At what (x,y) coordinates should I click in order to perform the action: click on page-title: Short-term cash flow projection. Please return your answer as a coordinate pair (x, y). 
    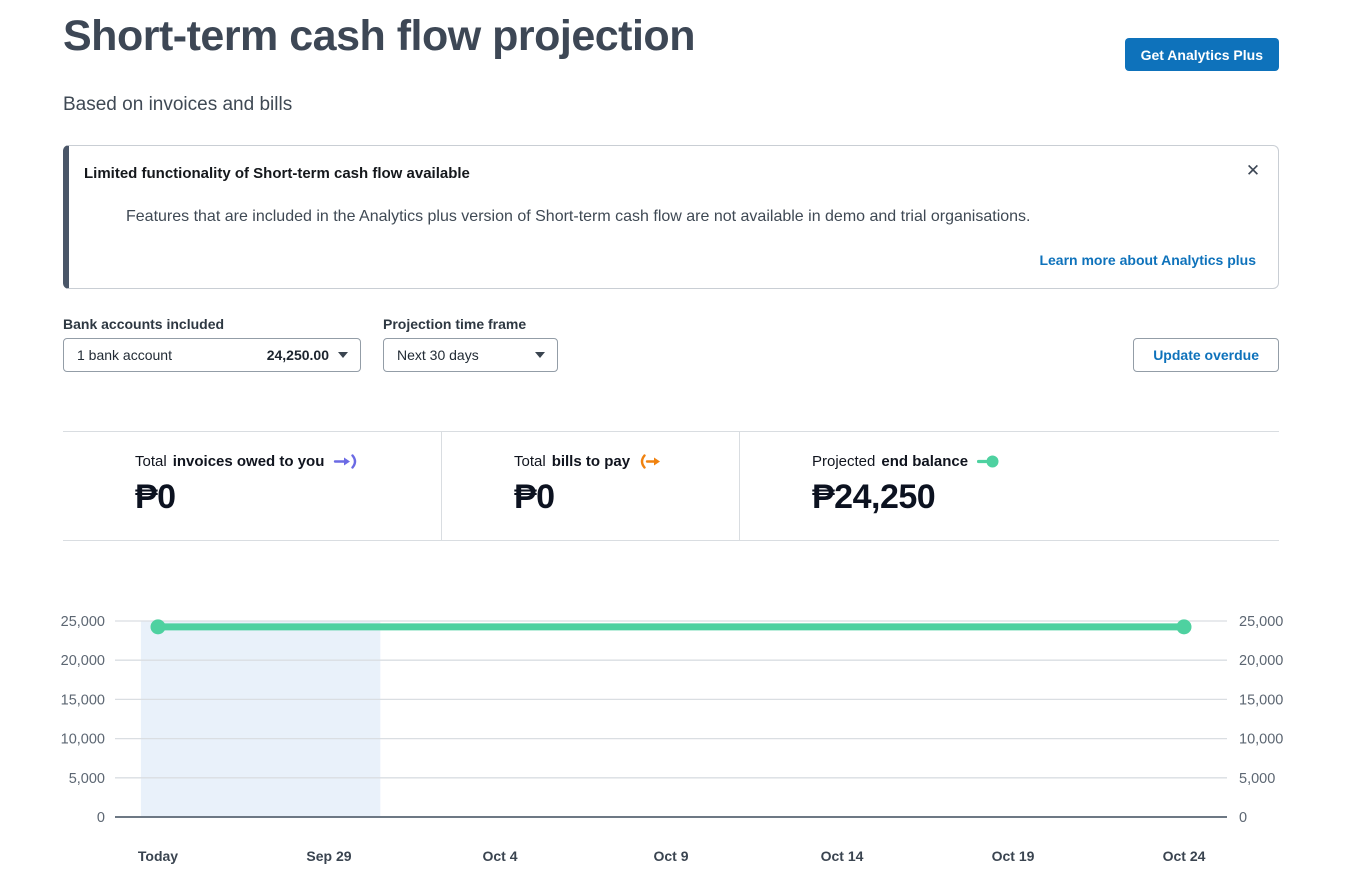
    Looking at the image, I should click on (379, 36).